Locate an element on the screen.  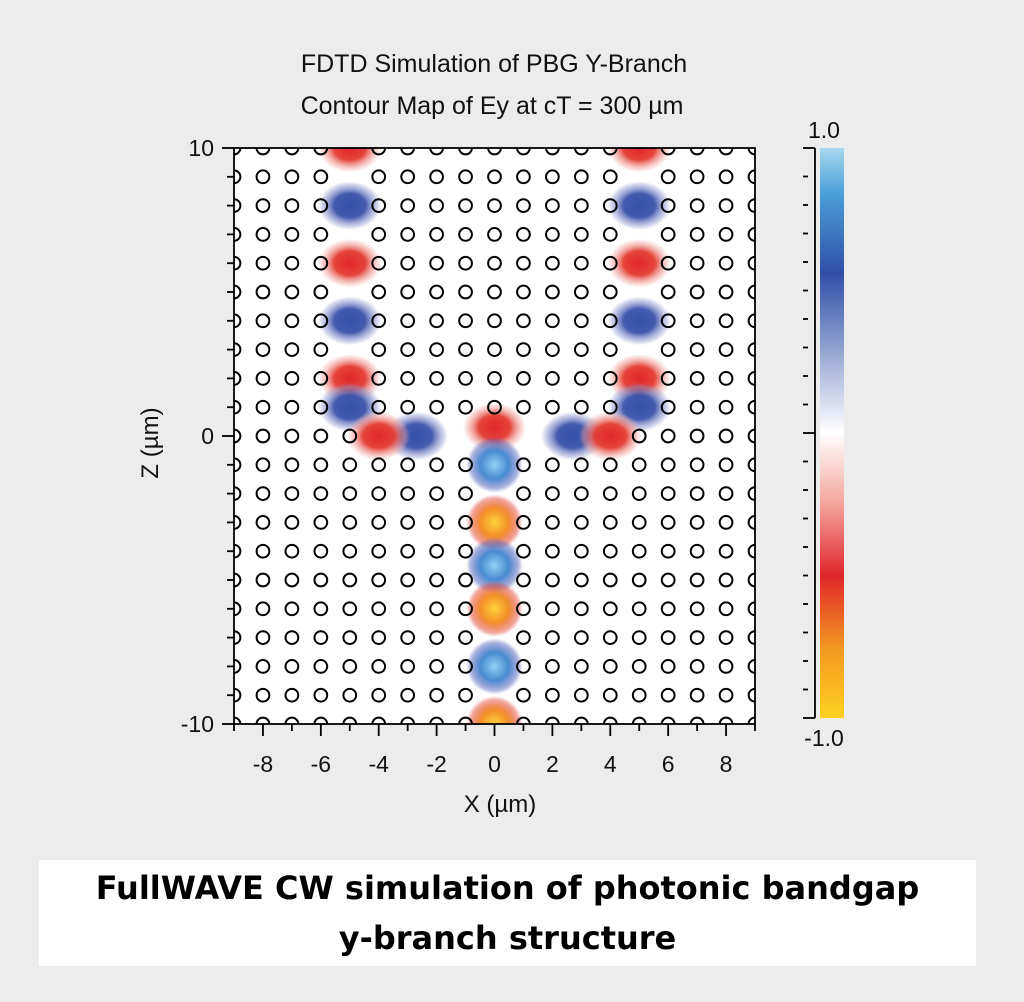
y-axis-label: Z (µm) is located at coordinates (150, 442).